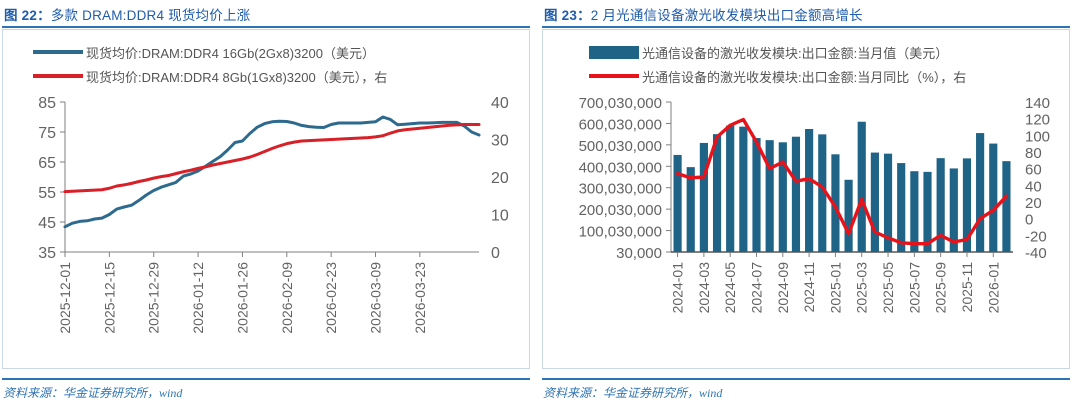 The height and width of the screenshot is (404, 1080). Describe the element at coordinates (1033, 170) in the screenshot. I see `svg-text: 60` at that location.